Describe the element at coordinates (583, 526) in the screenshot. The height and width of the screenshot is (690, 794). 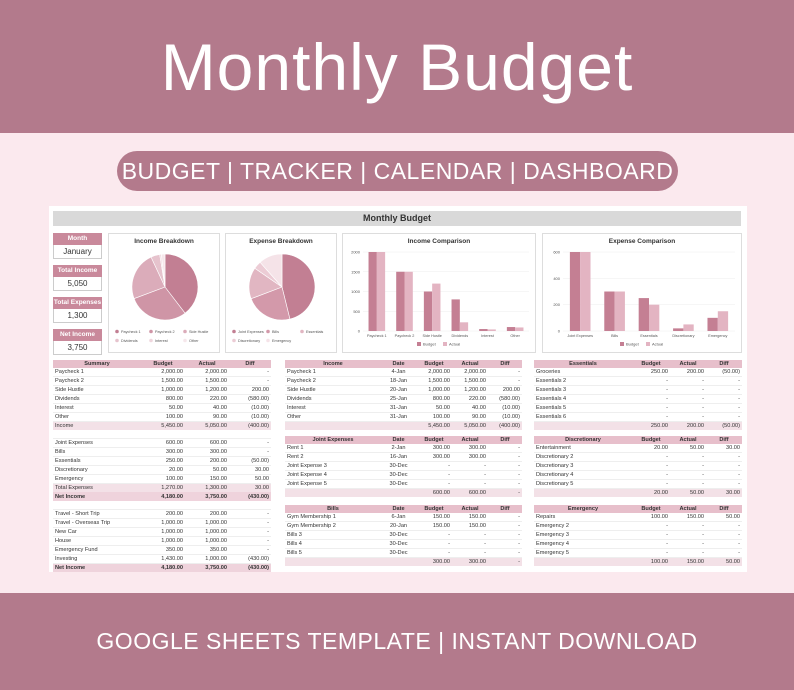
I see `table-cell: Emergency 2` at that location.